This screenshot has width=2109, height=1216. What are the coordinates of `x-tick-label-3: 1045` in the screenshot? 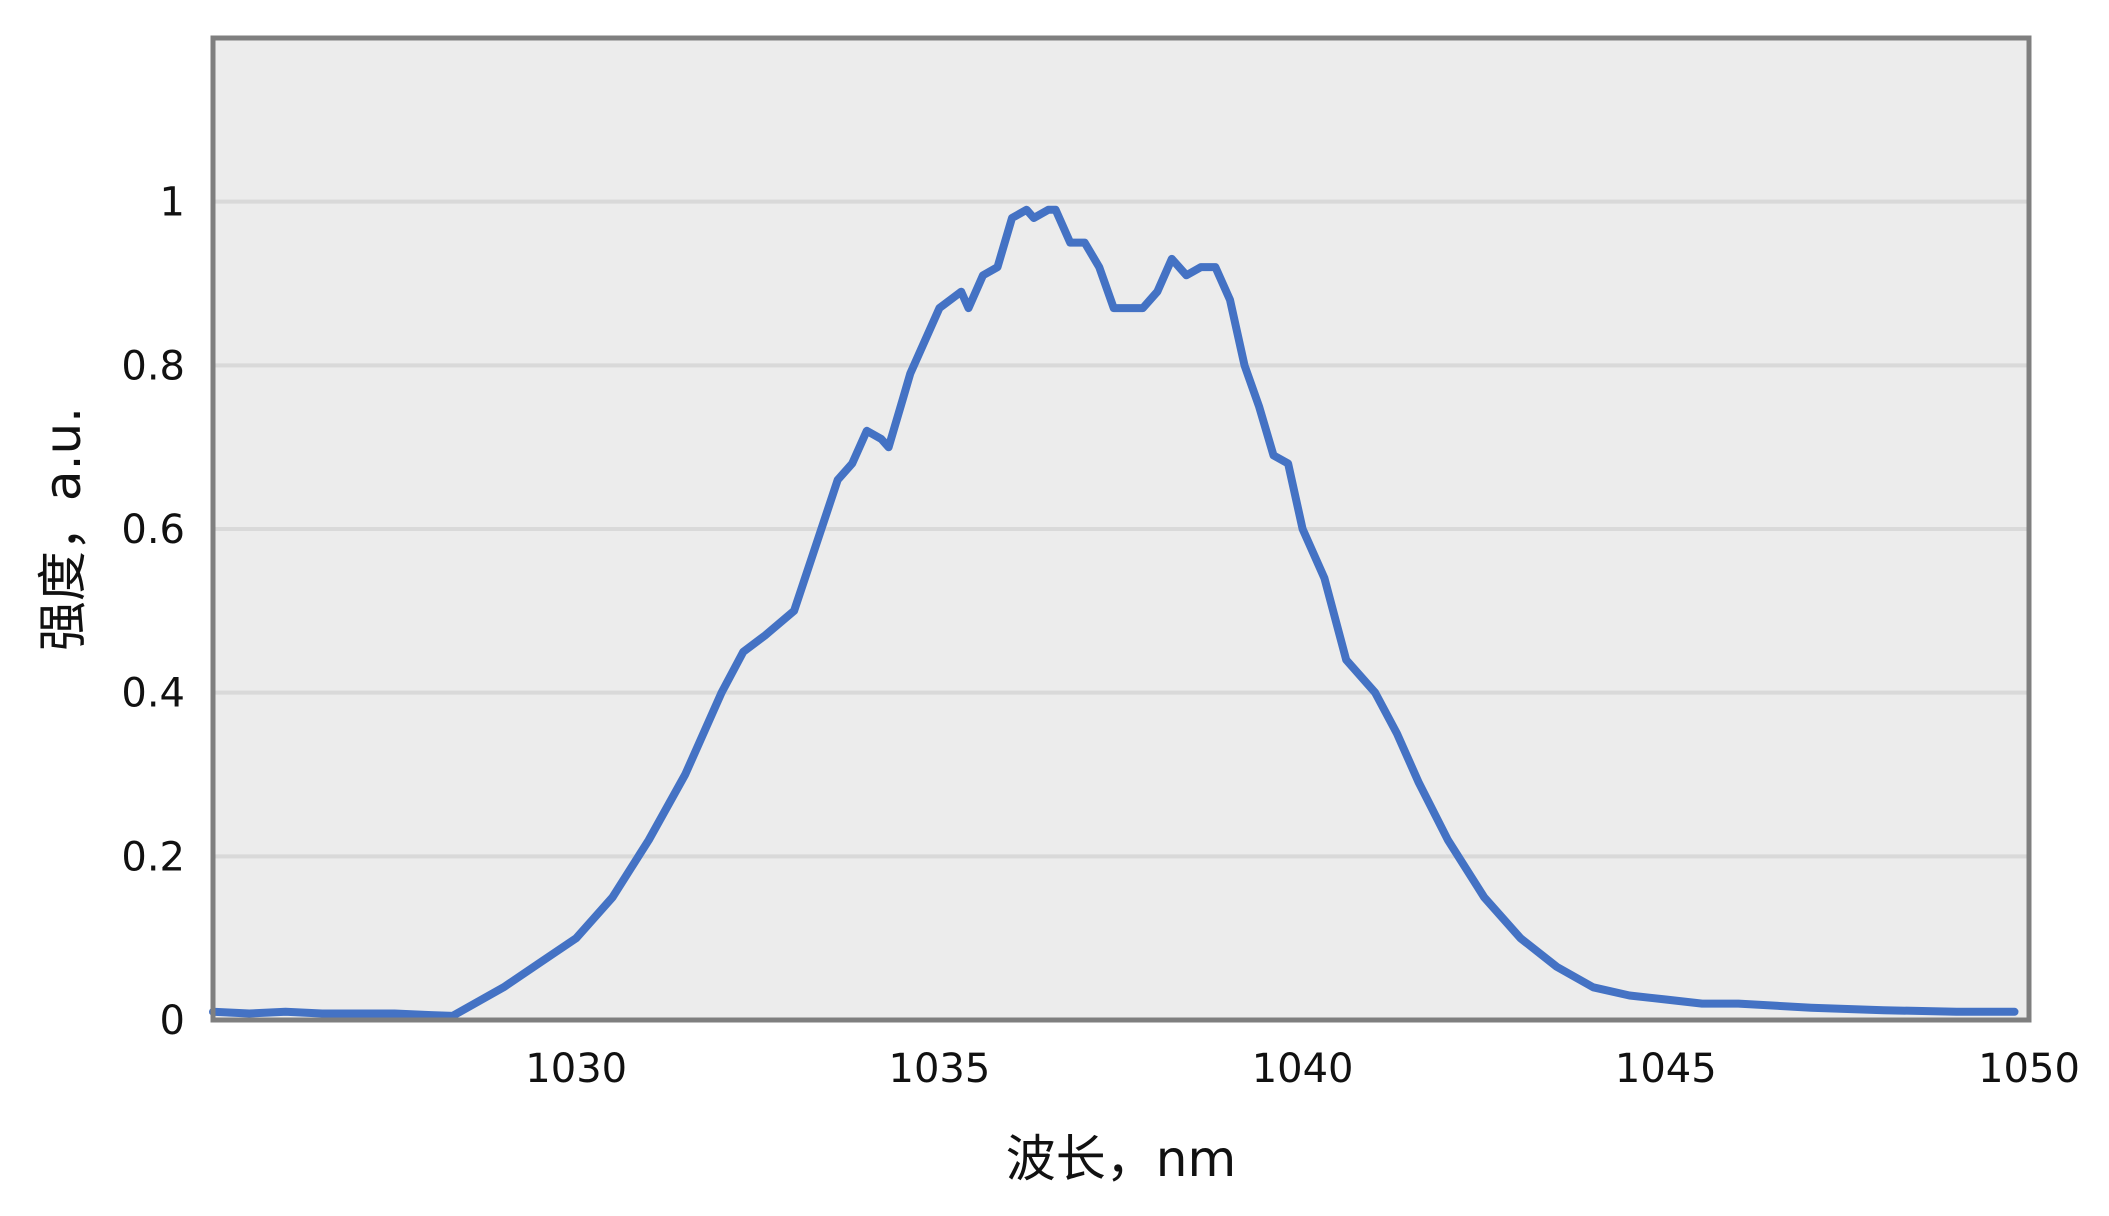 It's located at (1666, 1069).